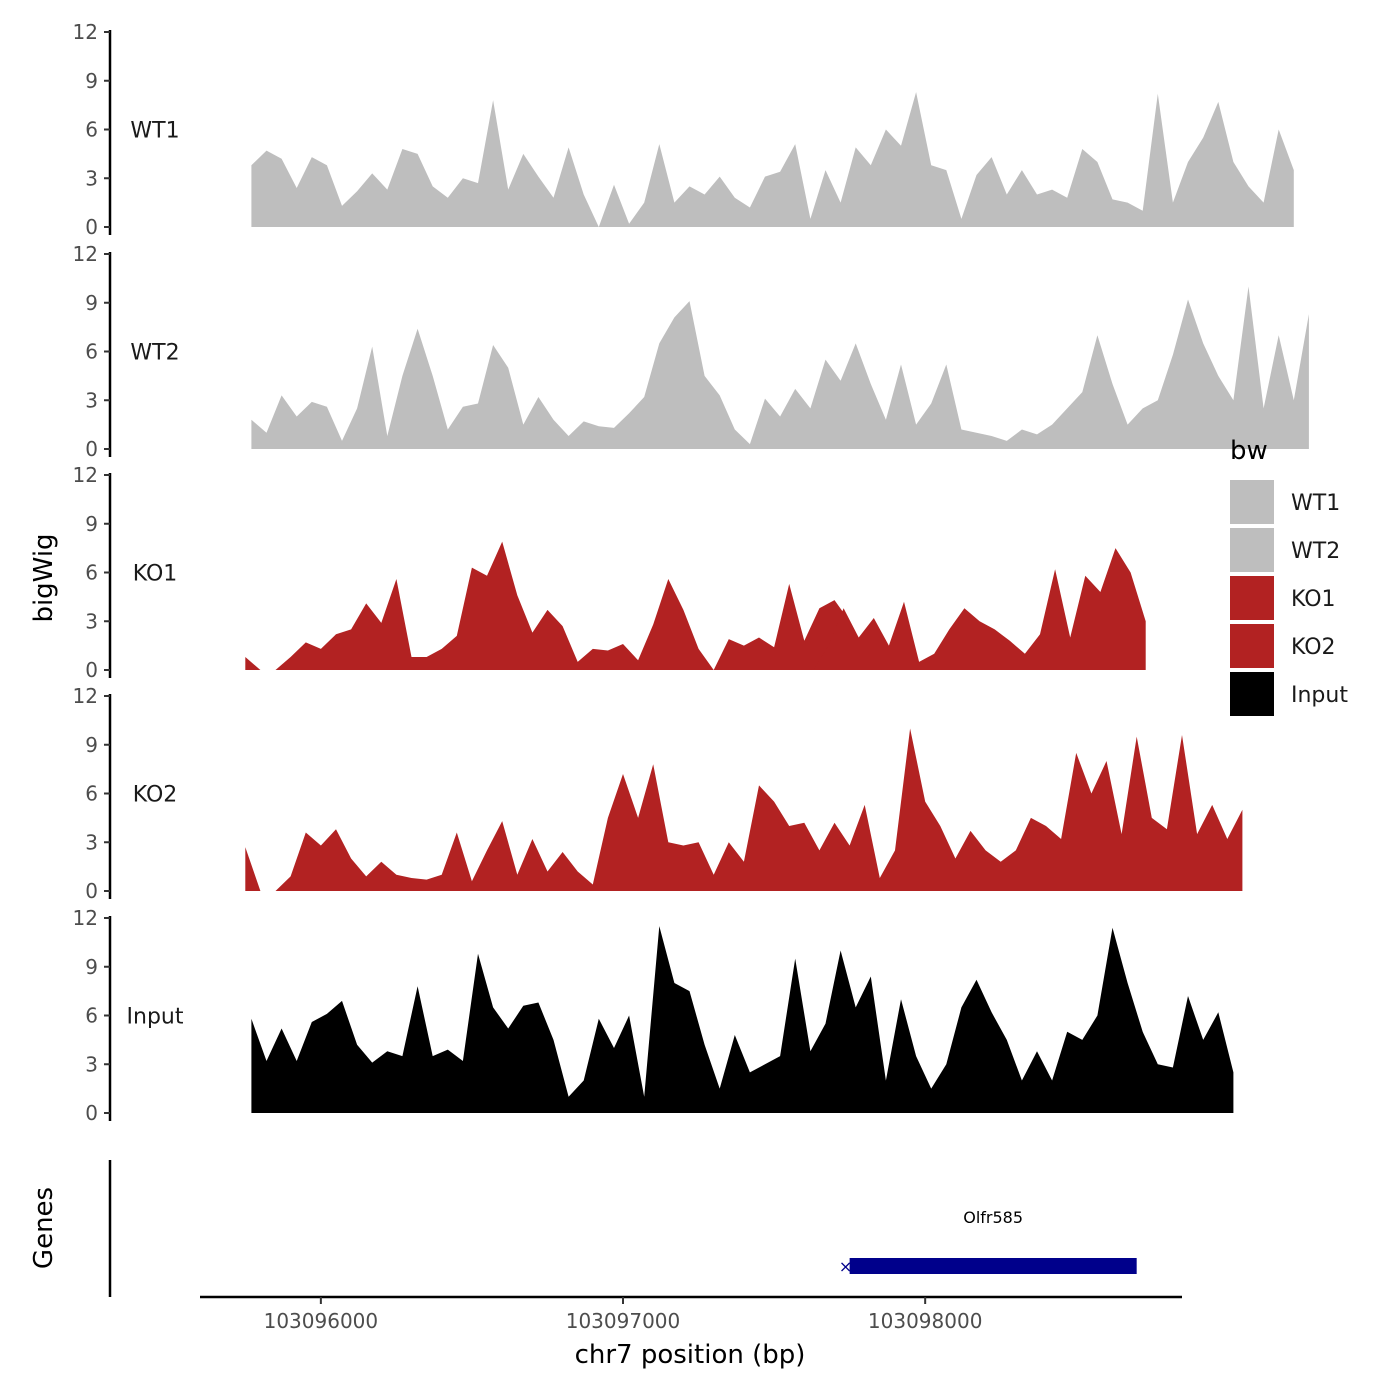 The width and height of the screenshot is (1400, 1400). What do you see at coordinates (1319, 695) in the screenshot?
I see `legend-label-input: Input` at bounding box center [1319, 695].